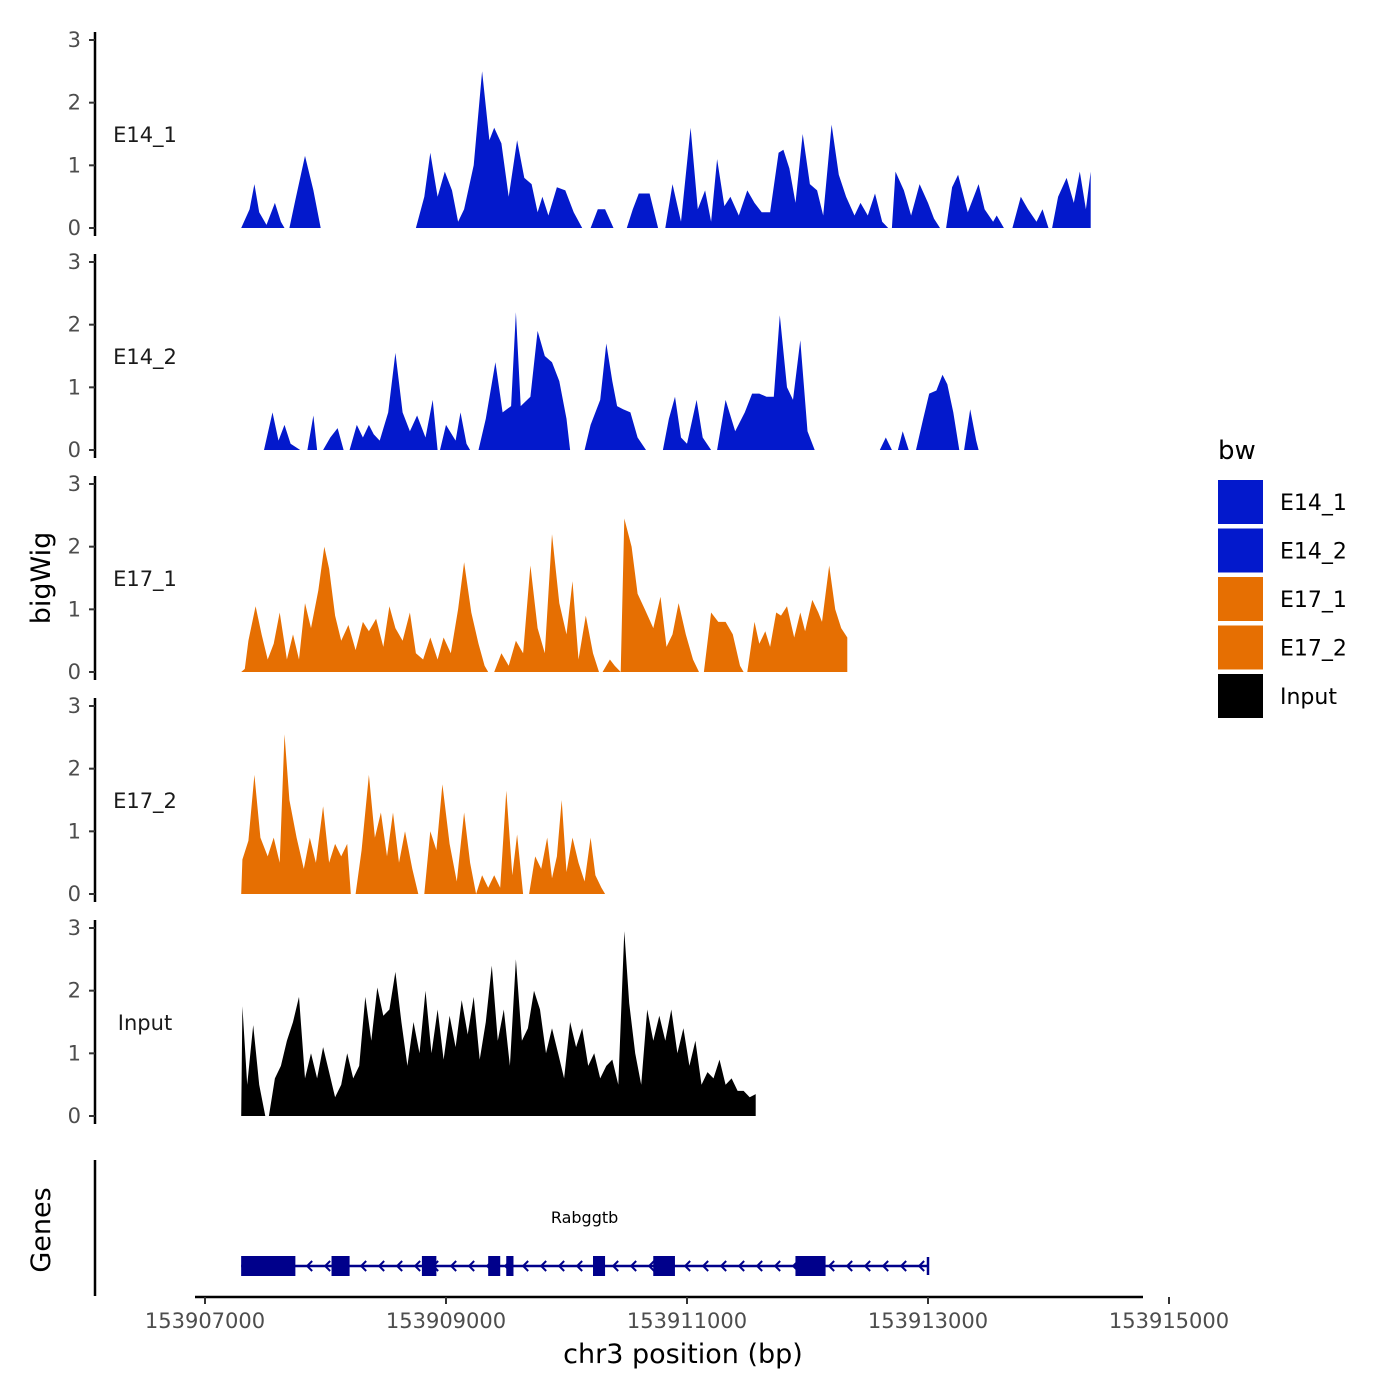 This screenshot has height=1400, width=1400. What do you see at coordinates (1313, 552) in the screenshot?
I see `legend-label: E14_2` at bounding box center [1313, 552].